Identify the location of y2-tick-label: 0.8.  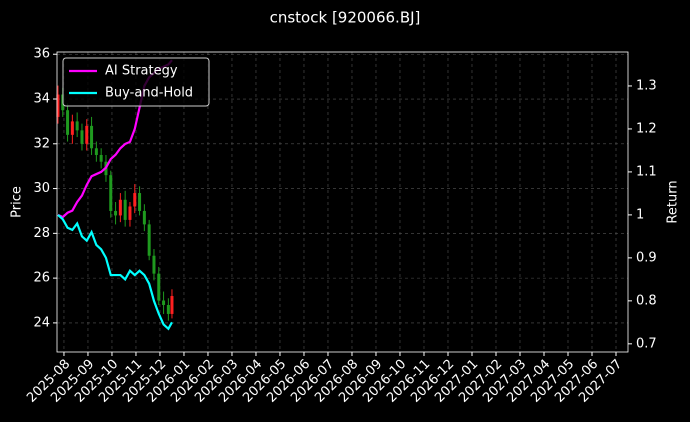
(646, 300).